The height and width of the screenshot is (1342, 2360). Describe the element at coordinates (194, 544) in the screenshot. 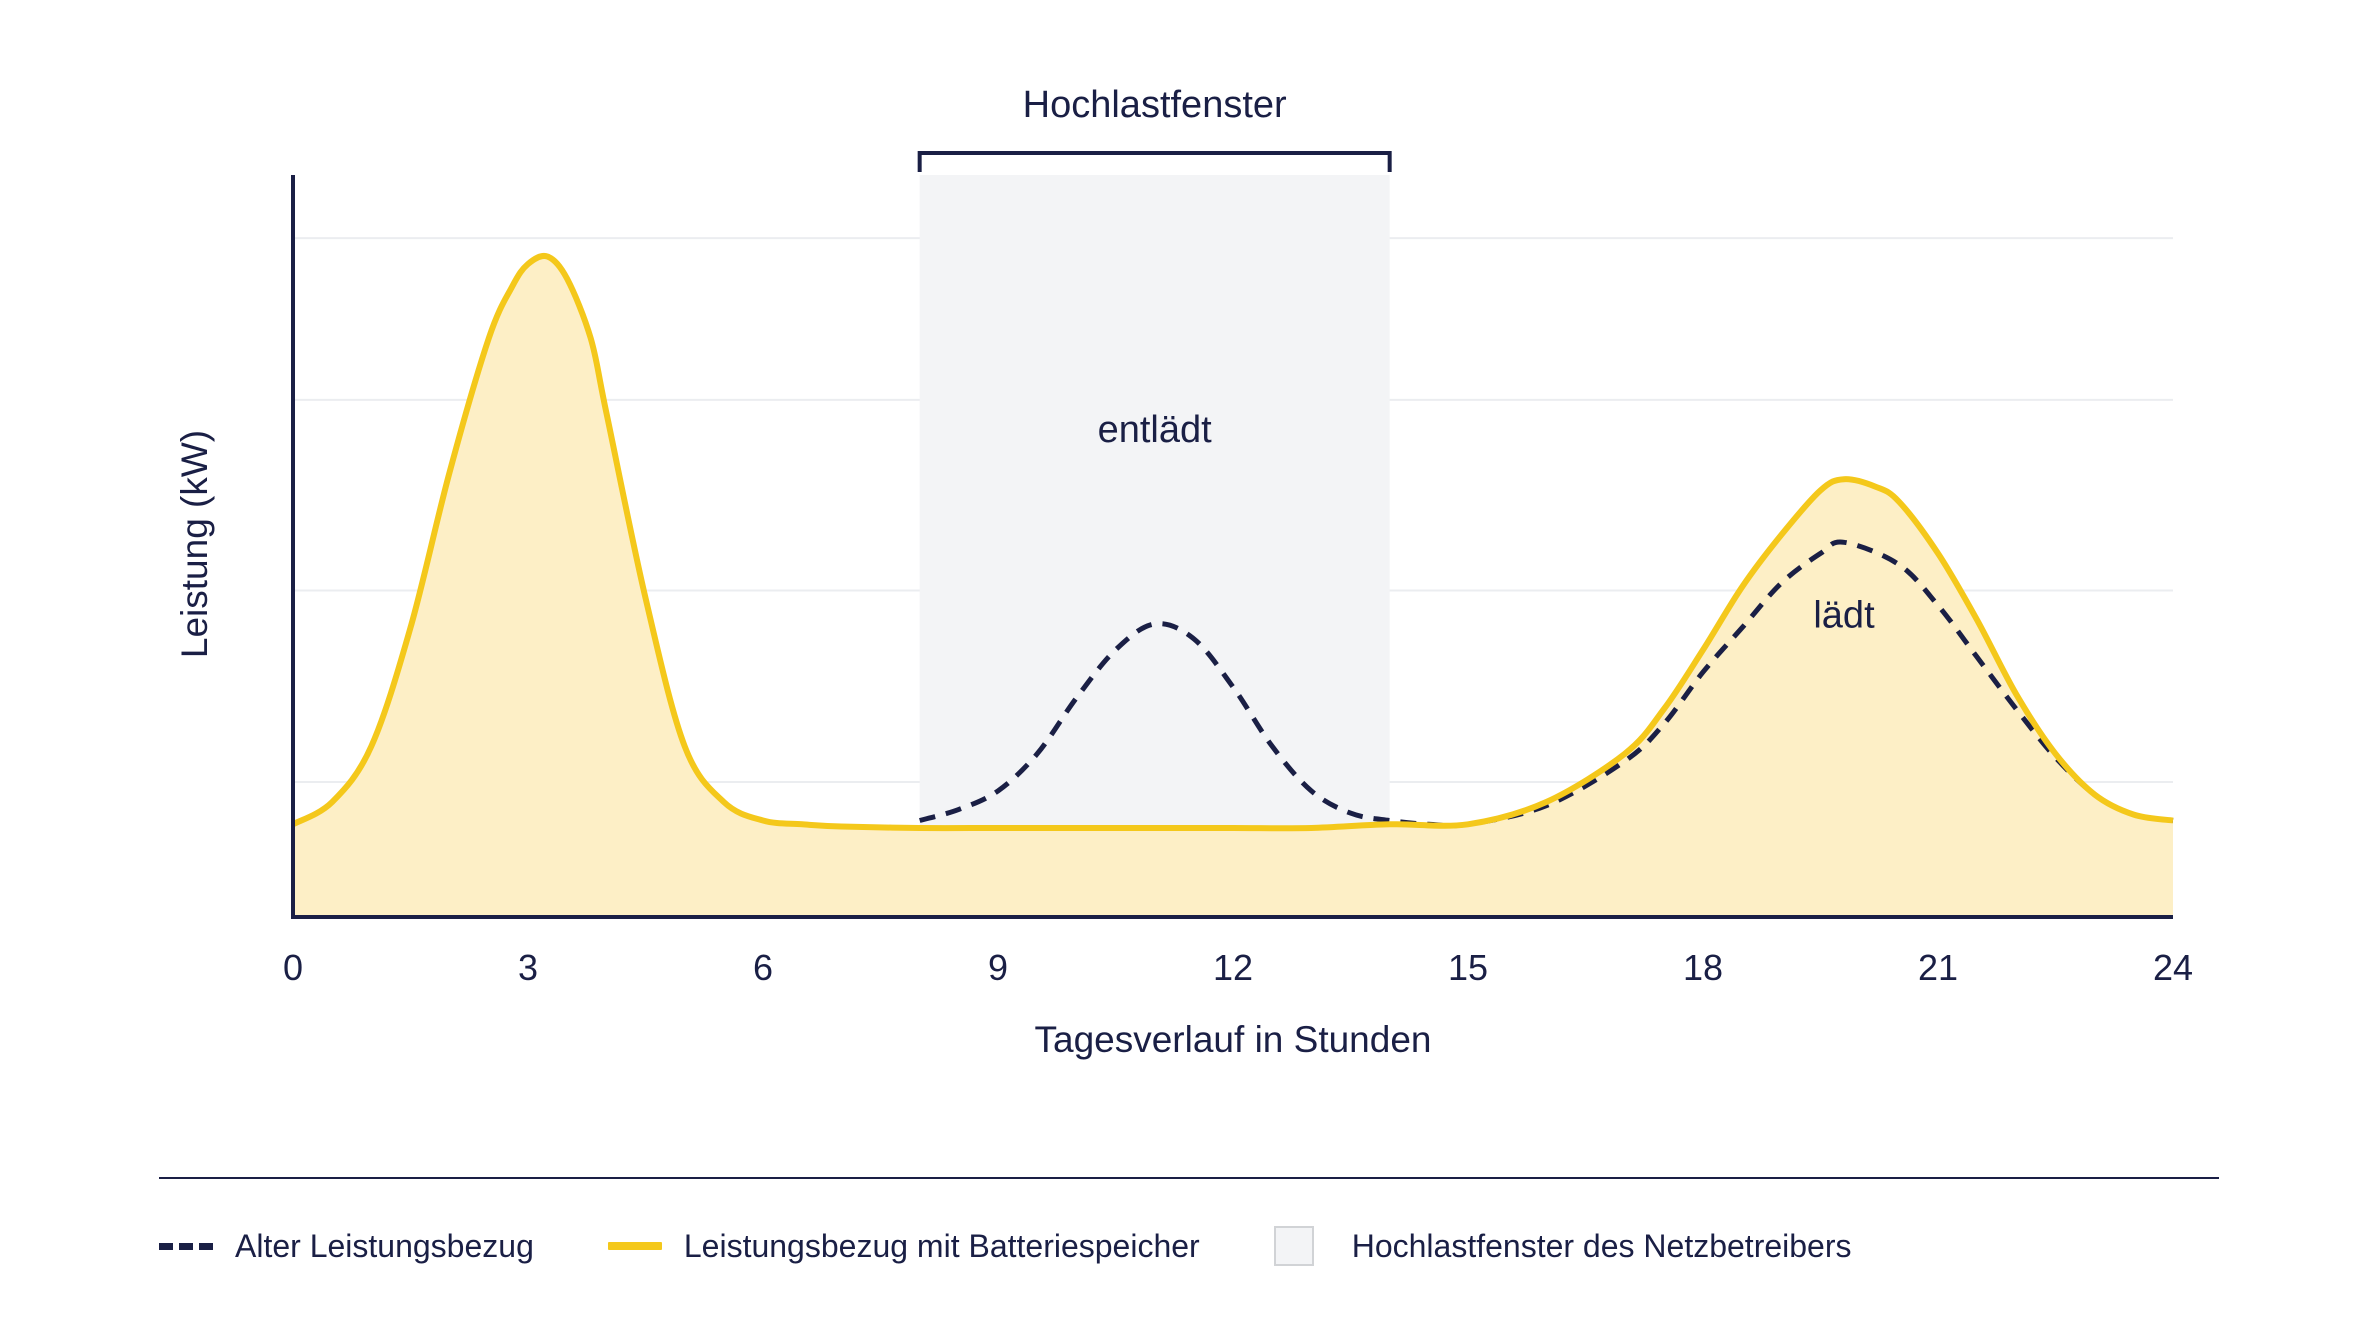

I see `y-axis-label: Leistung (kW)` at that location.